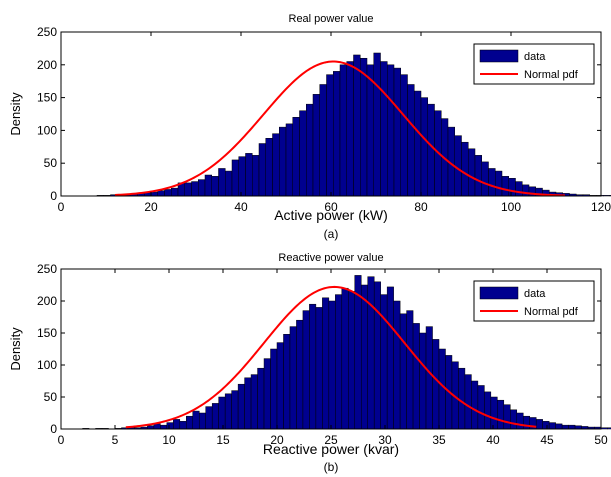 This screenshot has height=477, width=611. What do you see at coordinates (601, 440) in the screenshot?
I see `x-tick-label: 50` at bounding box center [601, 440].